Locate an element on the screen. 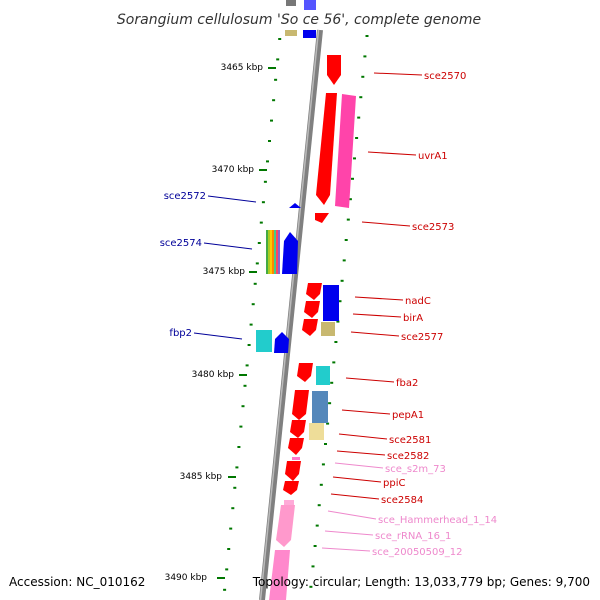 The image size is (600, 600). right-strand-features is located at coordinates (312, 327).